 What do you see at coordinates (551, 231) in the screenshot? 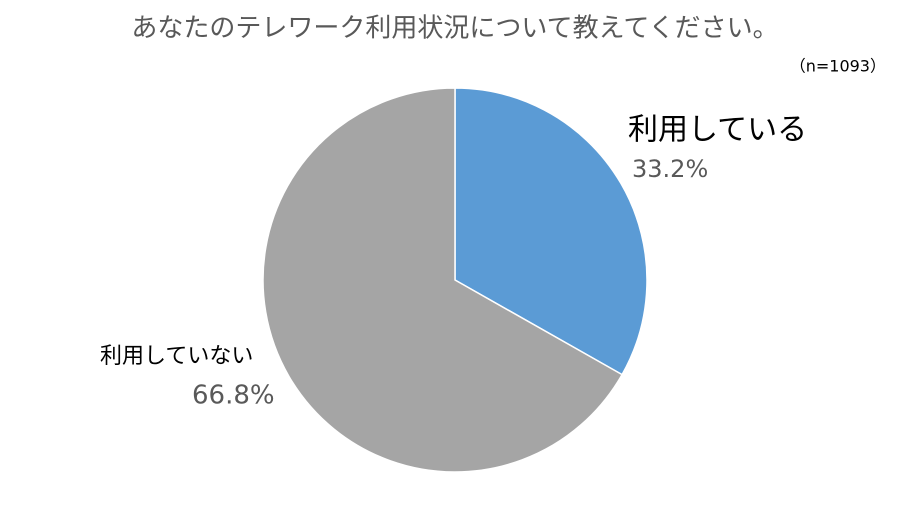
I see `pie-slice` at bounding box center [551, 231].